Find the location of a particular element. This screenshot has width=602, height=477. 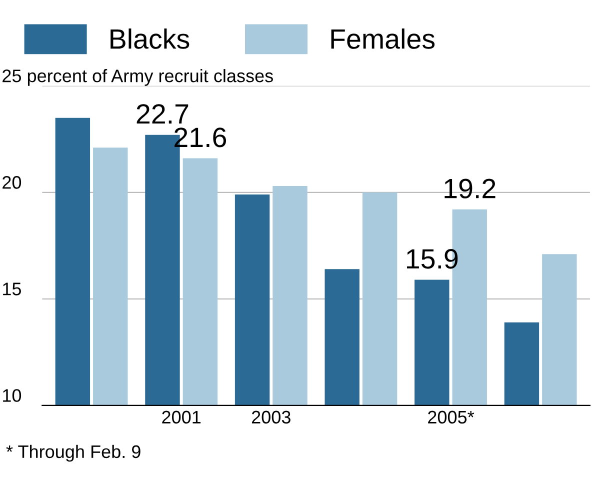

data-label: 15.9 is located at coordinates (432, 259).